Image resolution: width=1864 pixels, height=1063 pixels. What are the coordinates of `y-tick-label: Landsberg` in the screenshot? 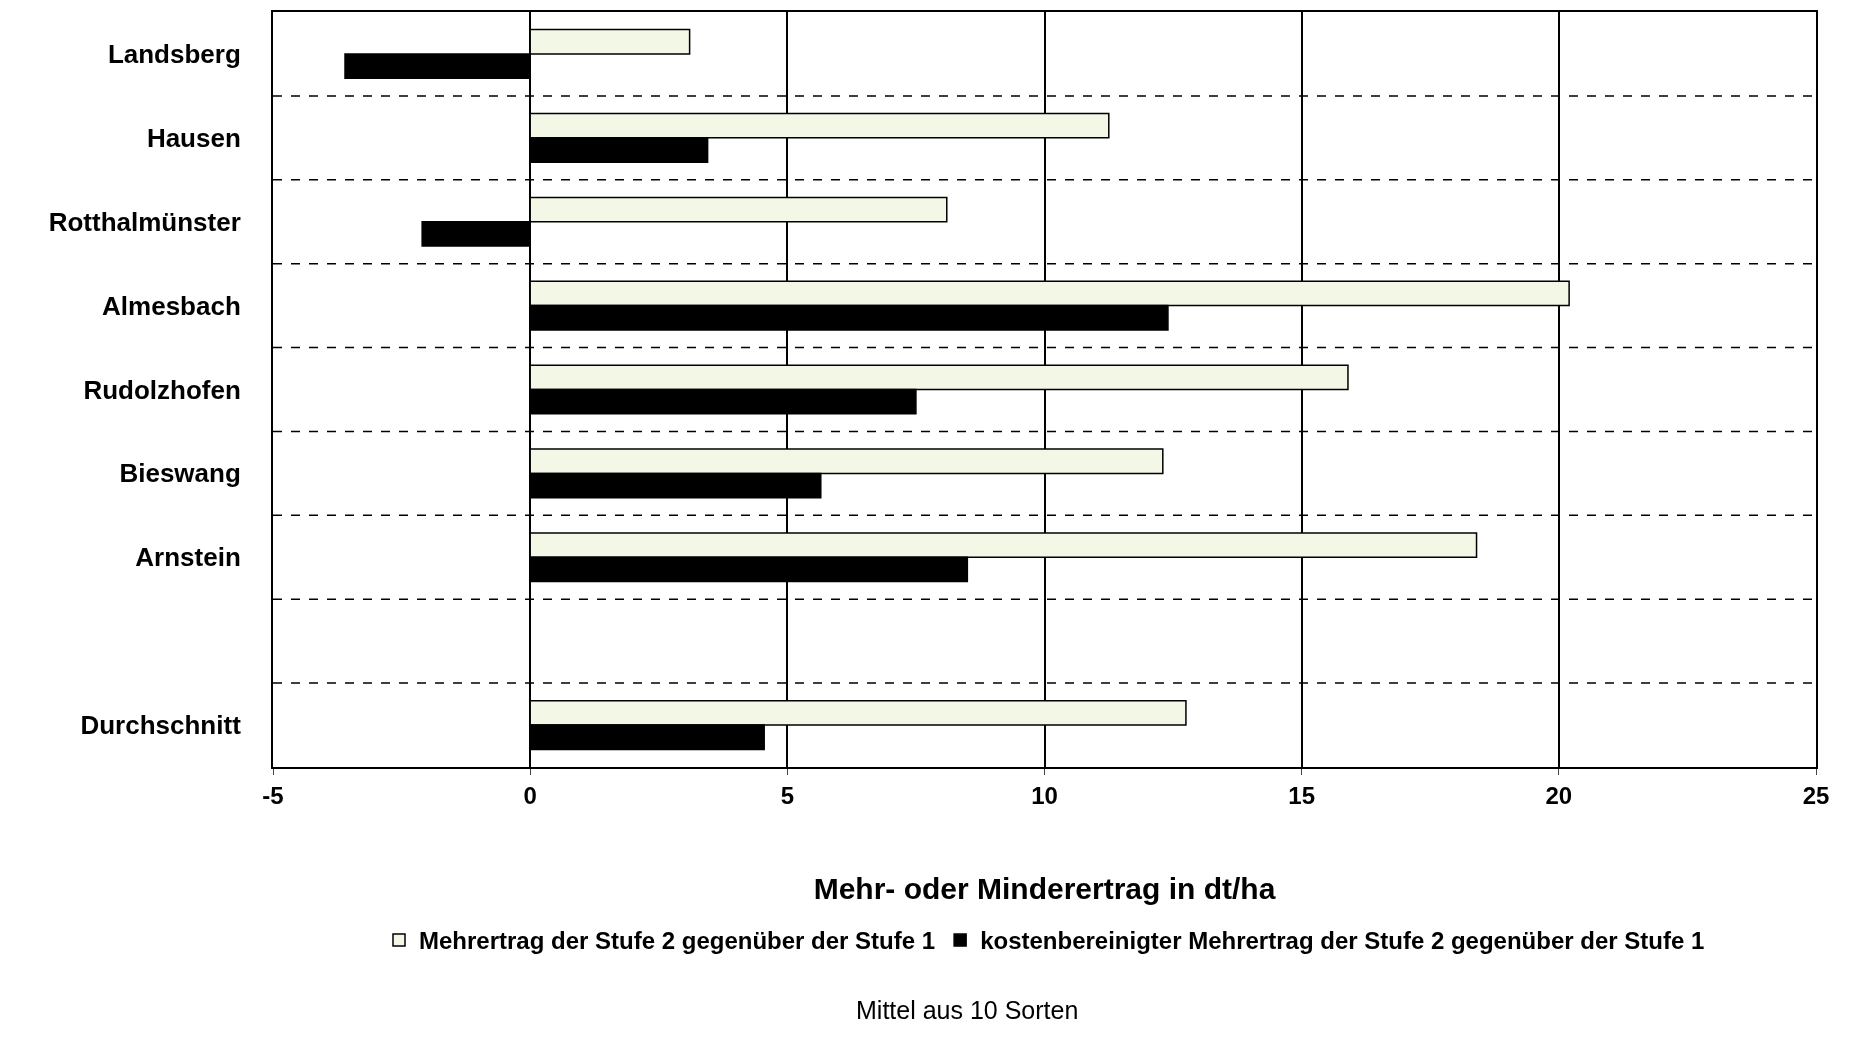 It's located at (174, 54).